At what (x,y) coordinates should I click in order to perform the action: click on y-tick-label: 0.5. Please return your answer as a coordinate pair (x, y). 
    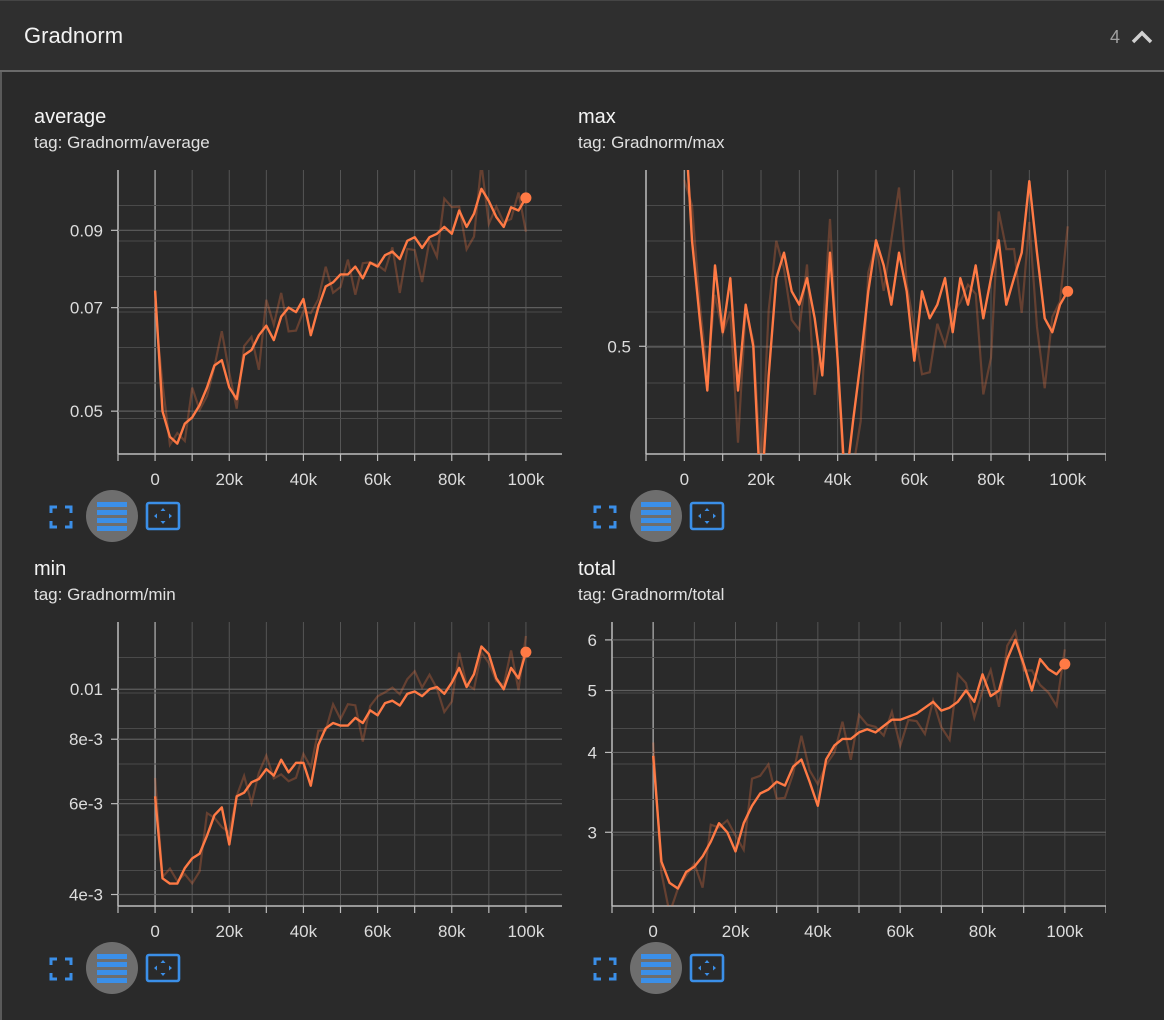
    Looking at the image, I should click on (619, 346).